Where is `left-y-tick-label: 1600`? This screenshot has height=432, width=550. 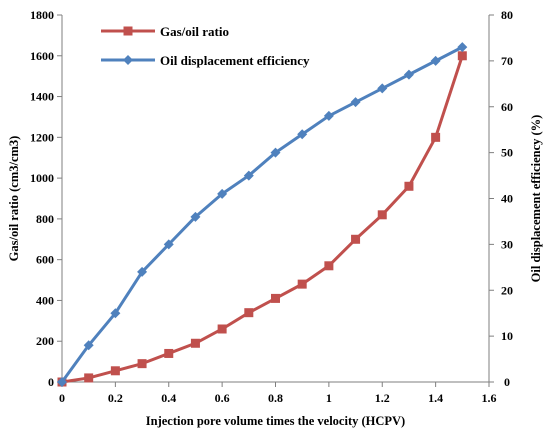
left-y-tick-label: 1600 is located at coordinates (42, 56).